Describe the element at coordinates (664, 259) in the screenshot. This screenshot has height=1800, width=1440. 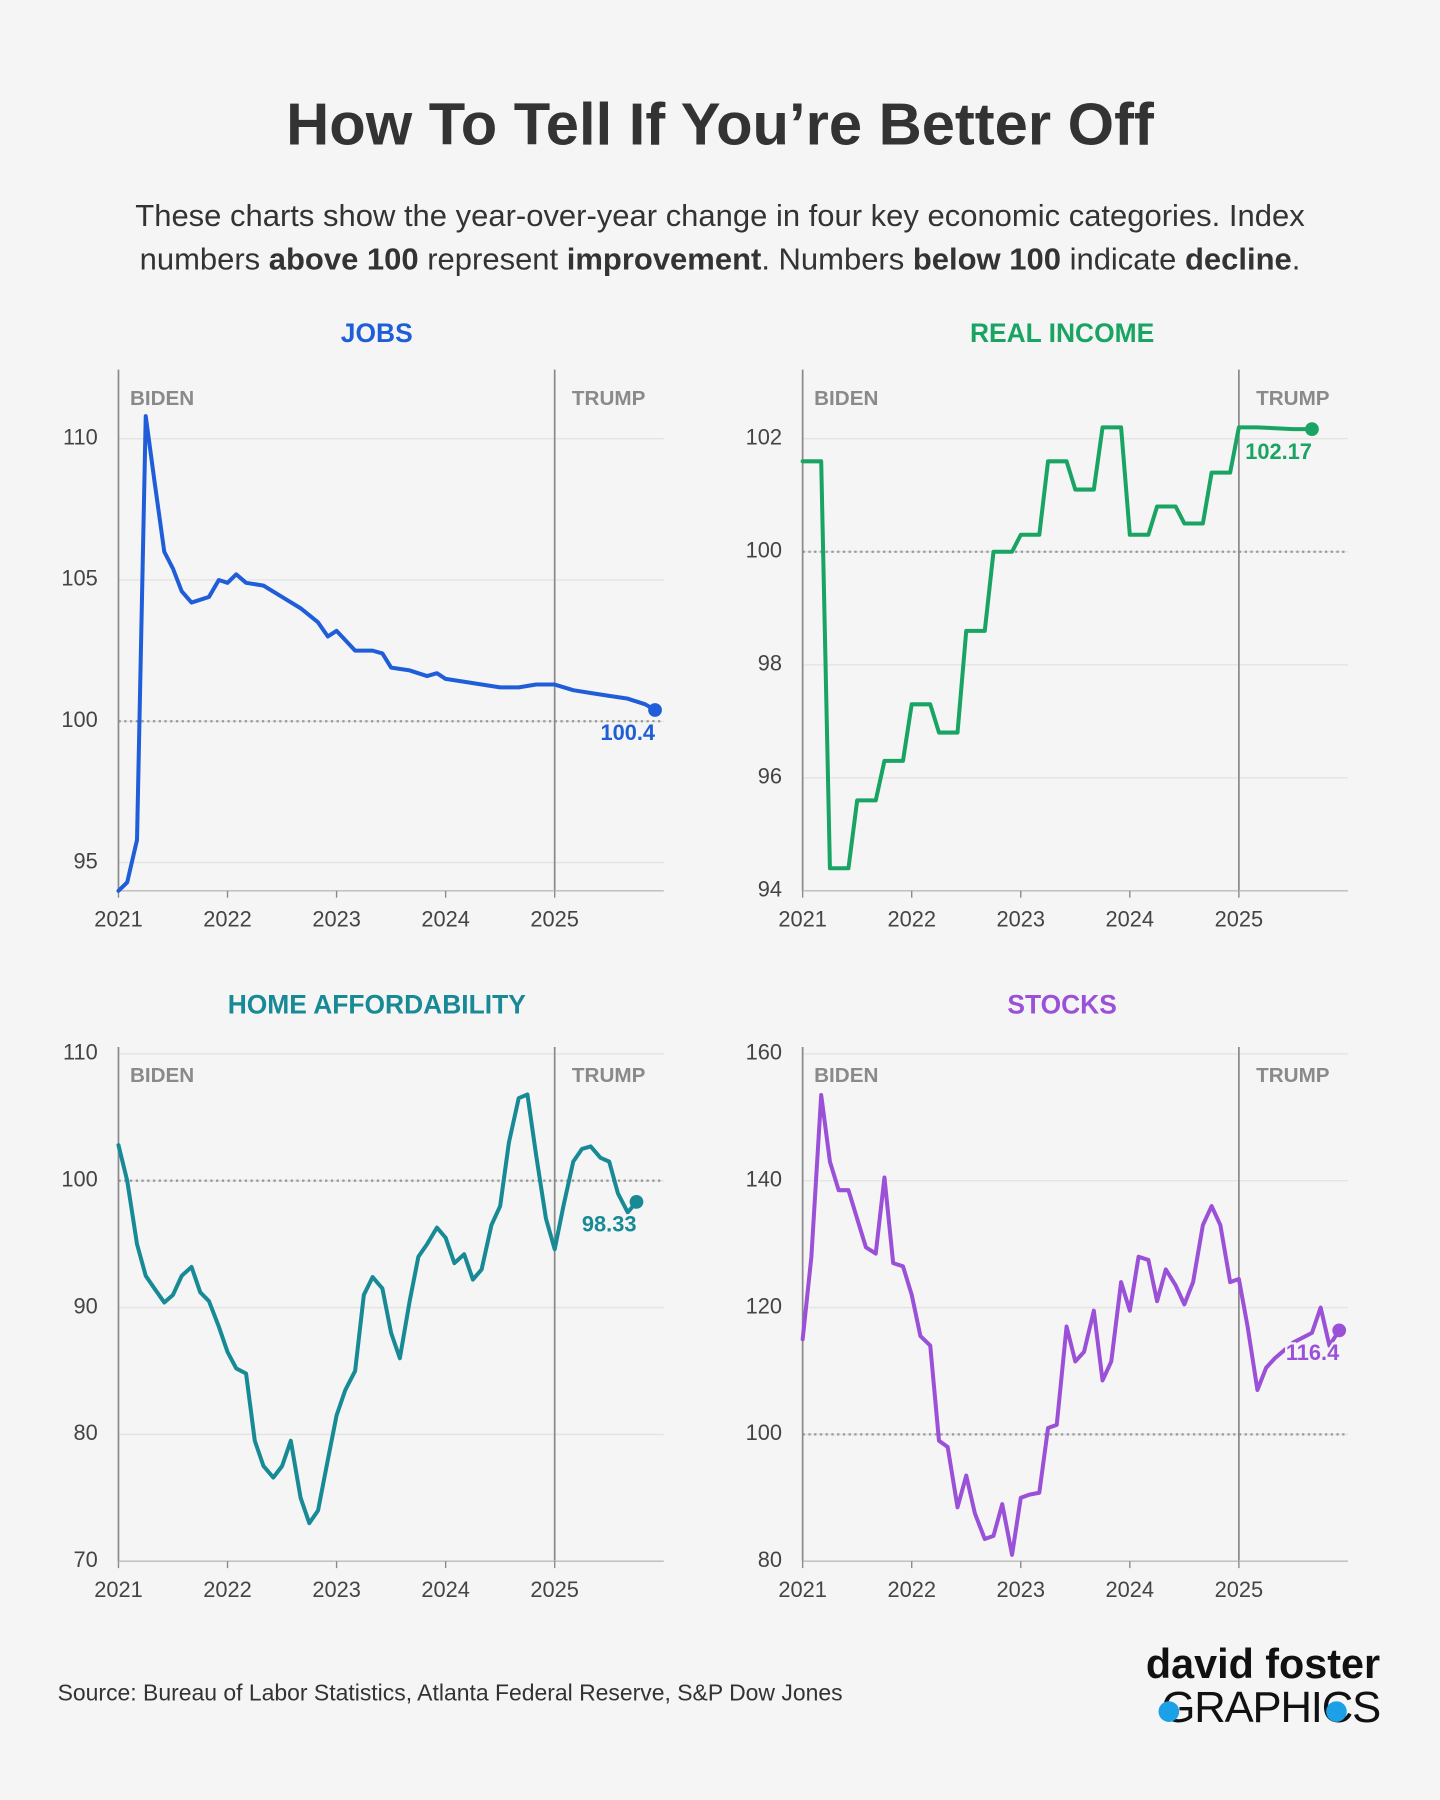
I see `subtitle-segment: improvement` at that location.